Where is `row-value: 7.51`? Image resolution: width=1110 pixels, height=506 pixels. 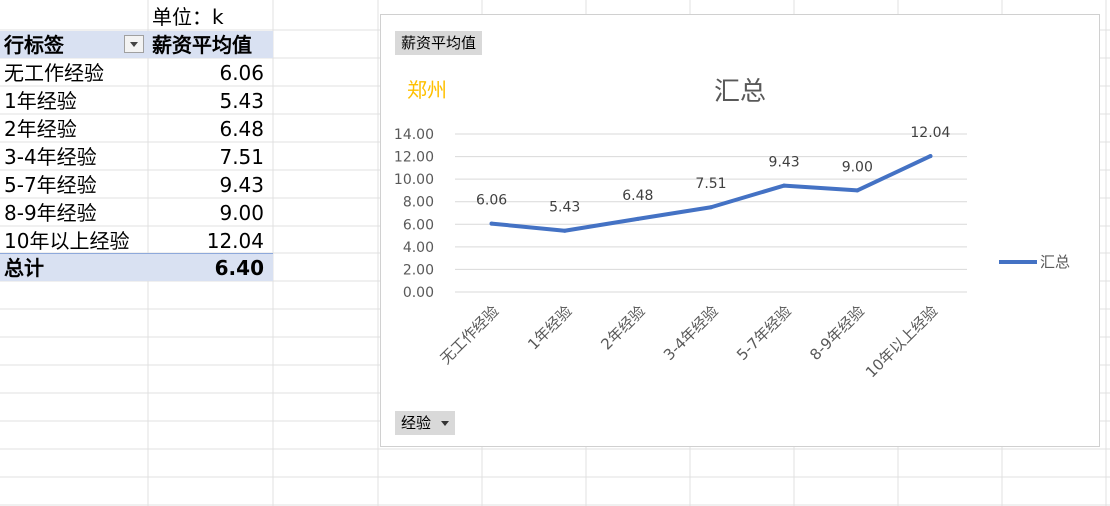 row-value: 7.51 is located at coordinates (241, 157).